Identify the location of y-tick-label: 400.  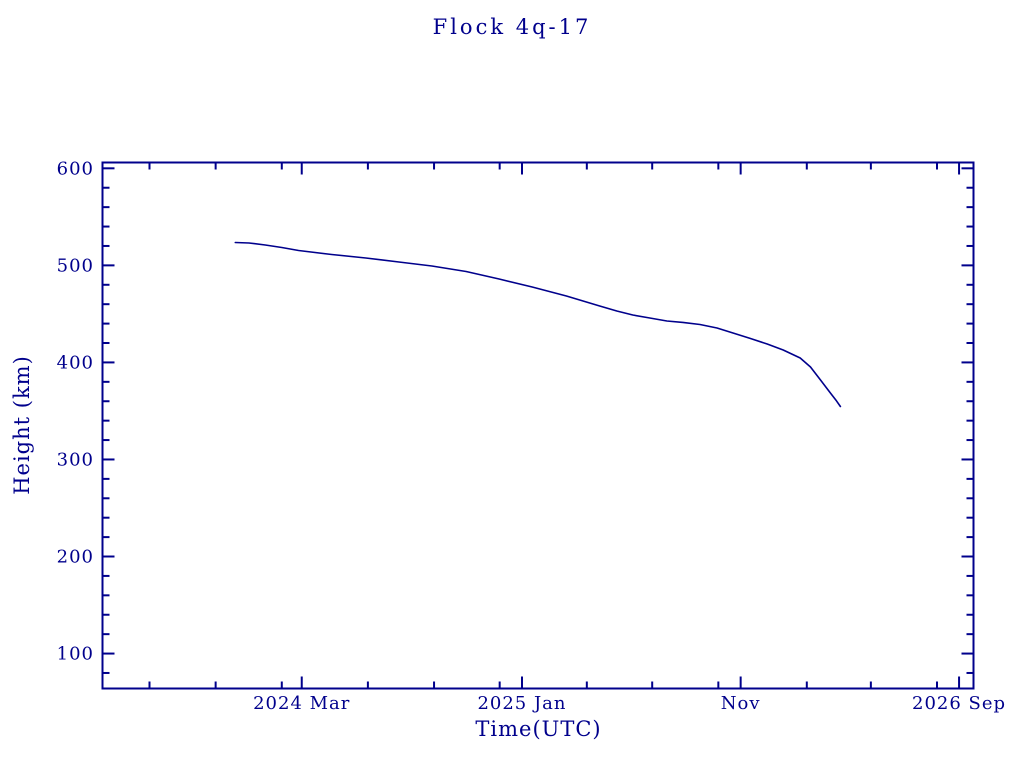
(75, 362).